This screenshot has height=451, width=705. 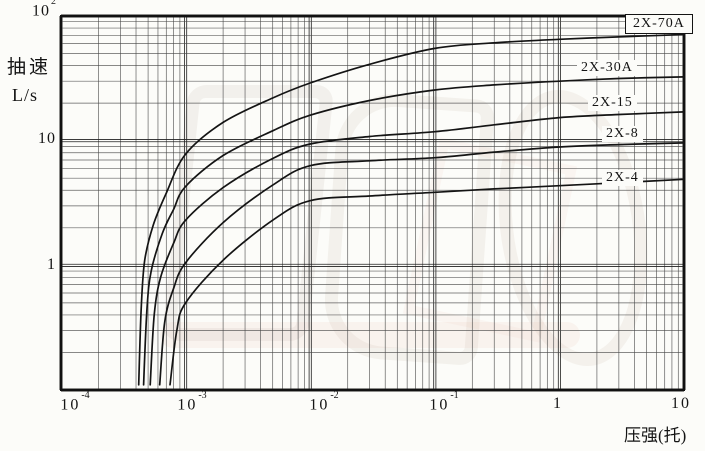 I want to click on y-tick-100: 102, so click(x=44, y=10).